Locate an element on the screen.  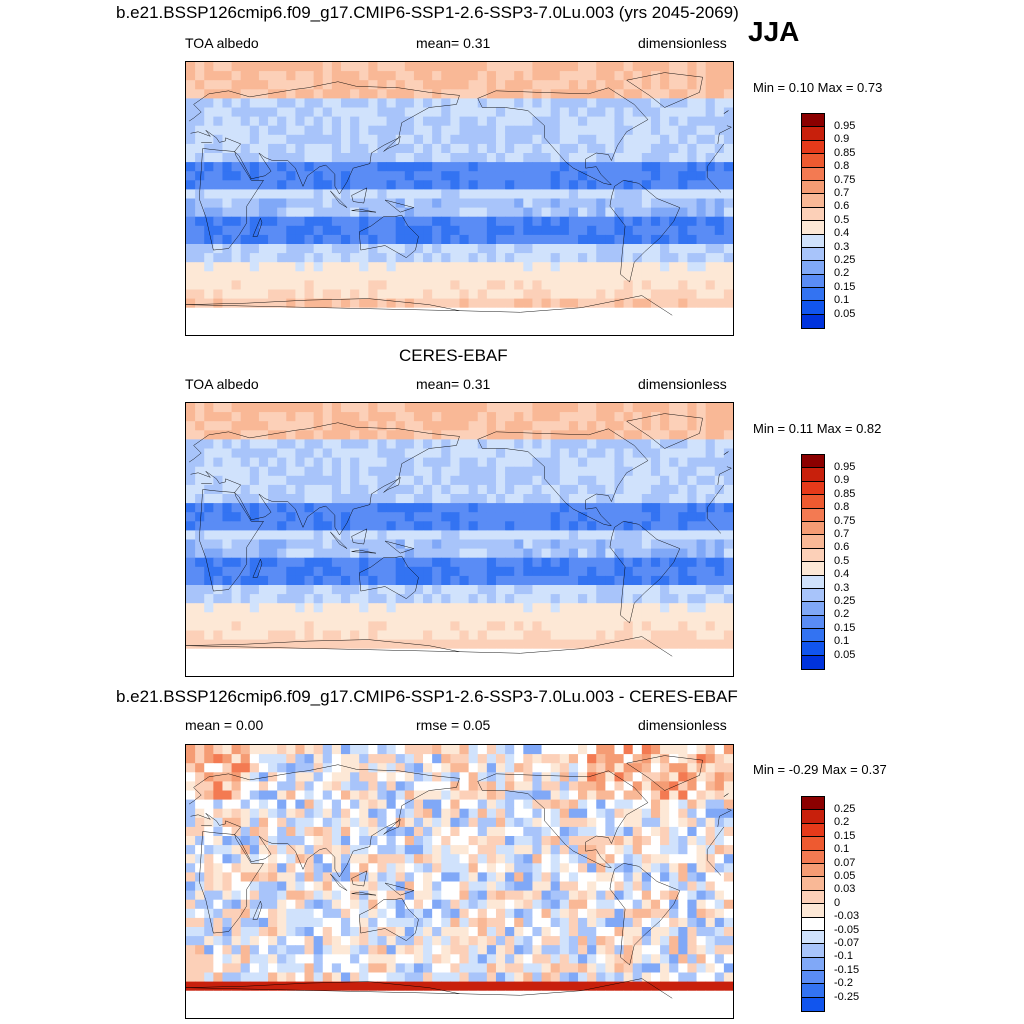
colorbar-tick-label: 0.8 is located at coordinates (842, 507).